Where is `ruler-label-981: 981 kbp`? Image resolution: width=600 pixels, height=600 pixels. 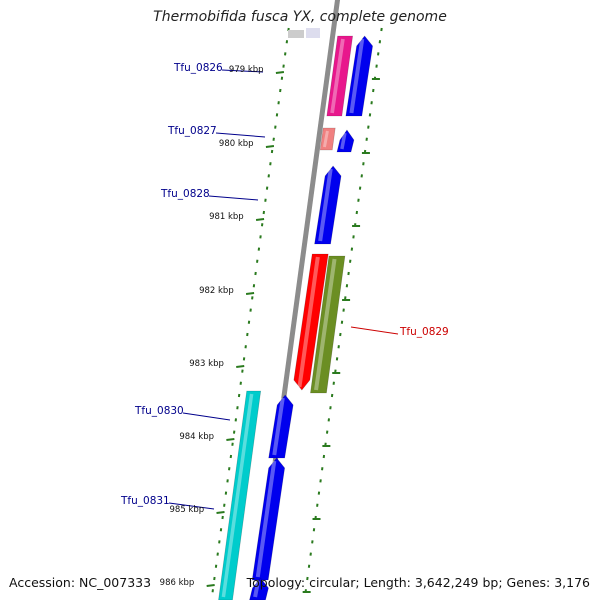
ruler-label-981: 981 kbp is located at coordinates (226, 217).